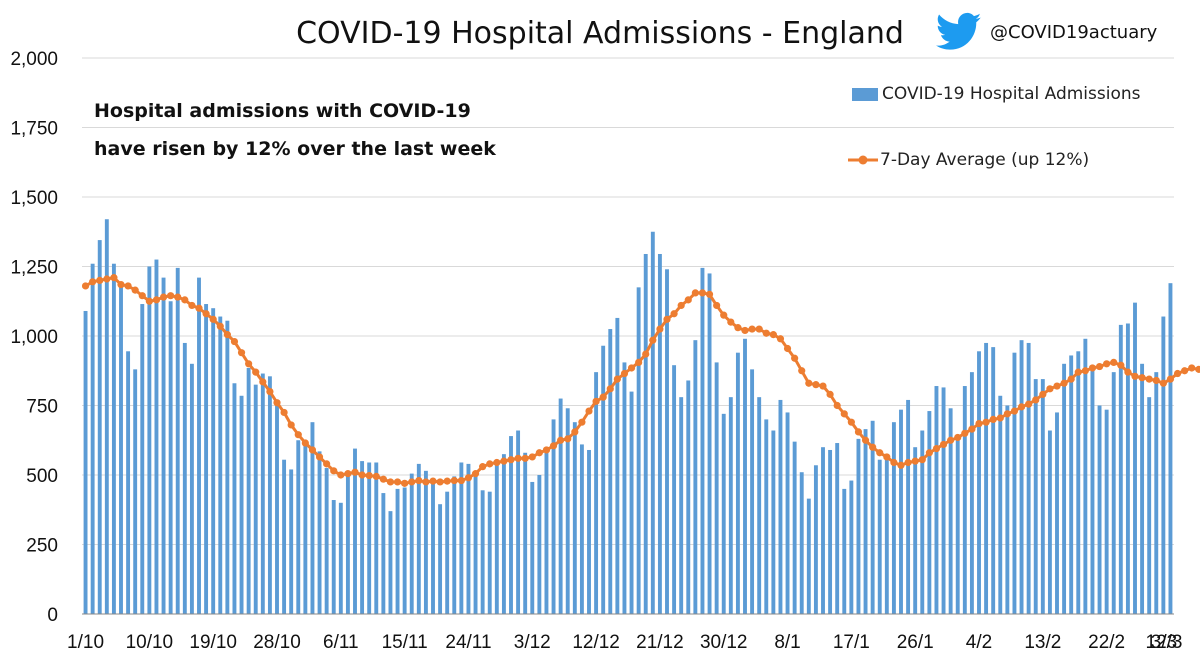 This screenshot has height=672, width=1200. What do you see at coordinates (42, 476) in the screenshot?
I see `y-tick-label: 500` at bounding box center [42, 476].